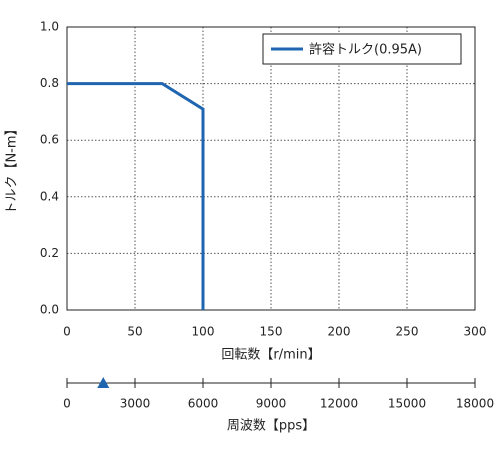 This screenshot has width=500, height=450. I want to click on x-tick-label: 200, so click(339, 332).